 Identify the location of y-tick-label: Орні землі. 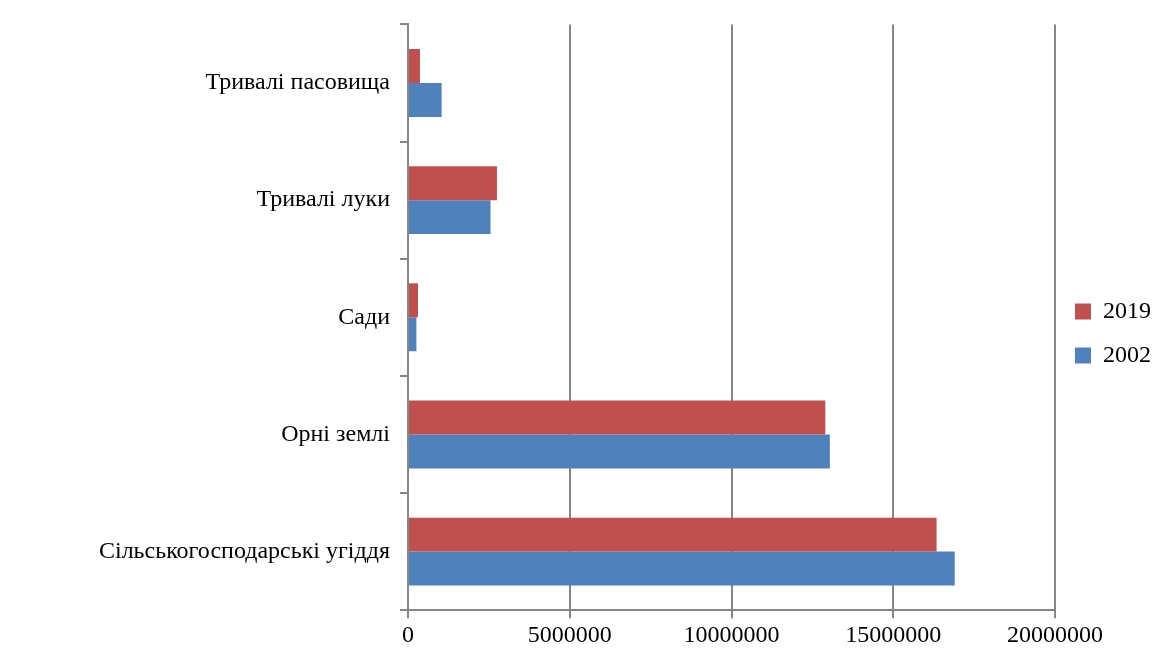
(336, 432).